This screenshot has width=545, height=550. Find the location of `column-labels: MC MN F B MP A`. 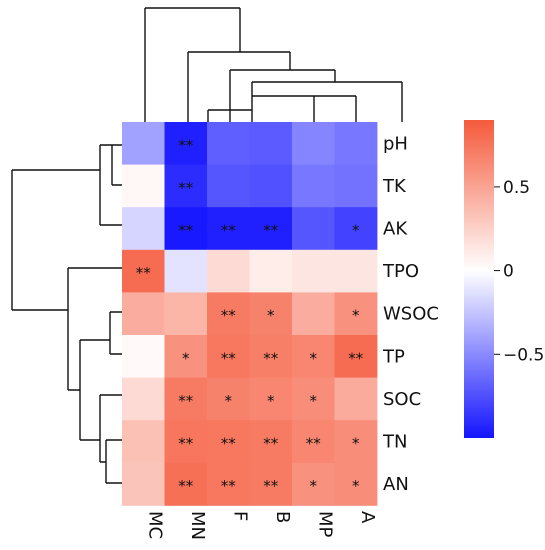

column-labels: MC MN F B MP A is located at coordinates (260, 525).